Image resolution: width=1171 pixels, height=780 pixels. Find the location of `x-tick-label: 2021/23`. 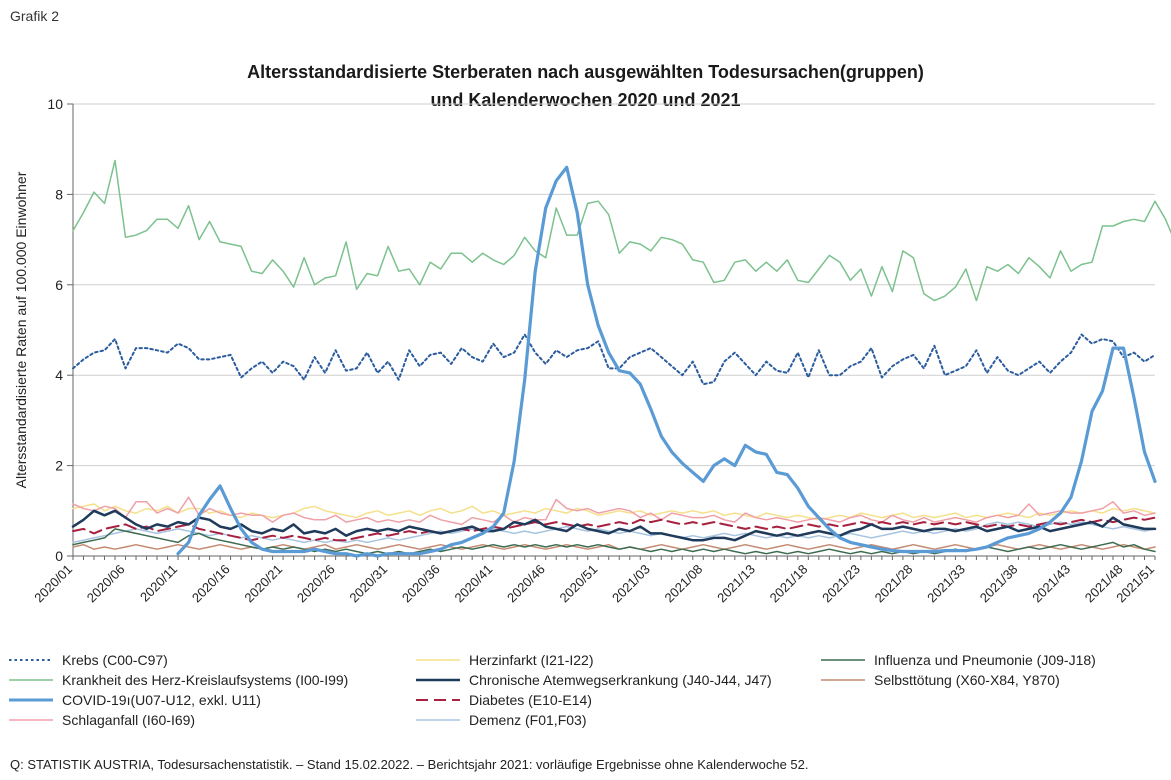

x-tick-label: 2021/23 is located at coordinates (841, 584).